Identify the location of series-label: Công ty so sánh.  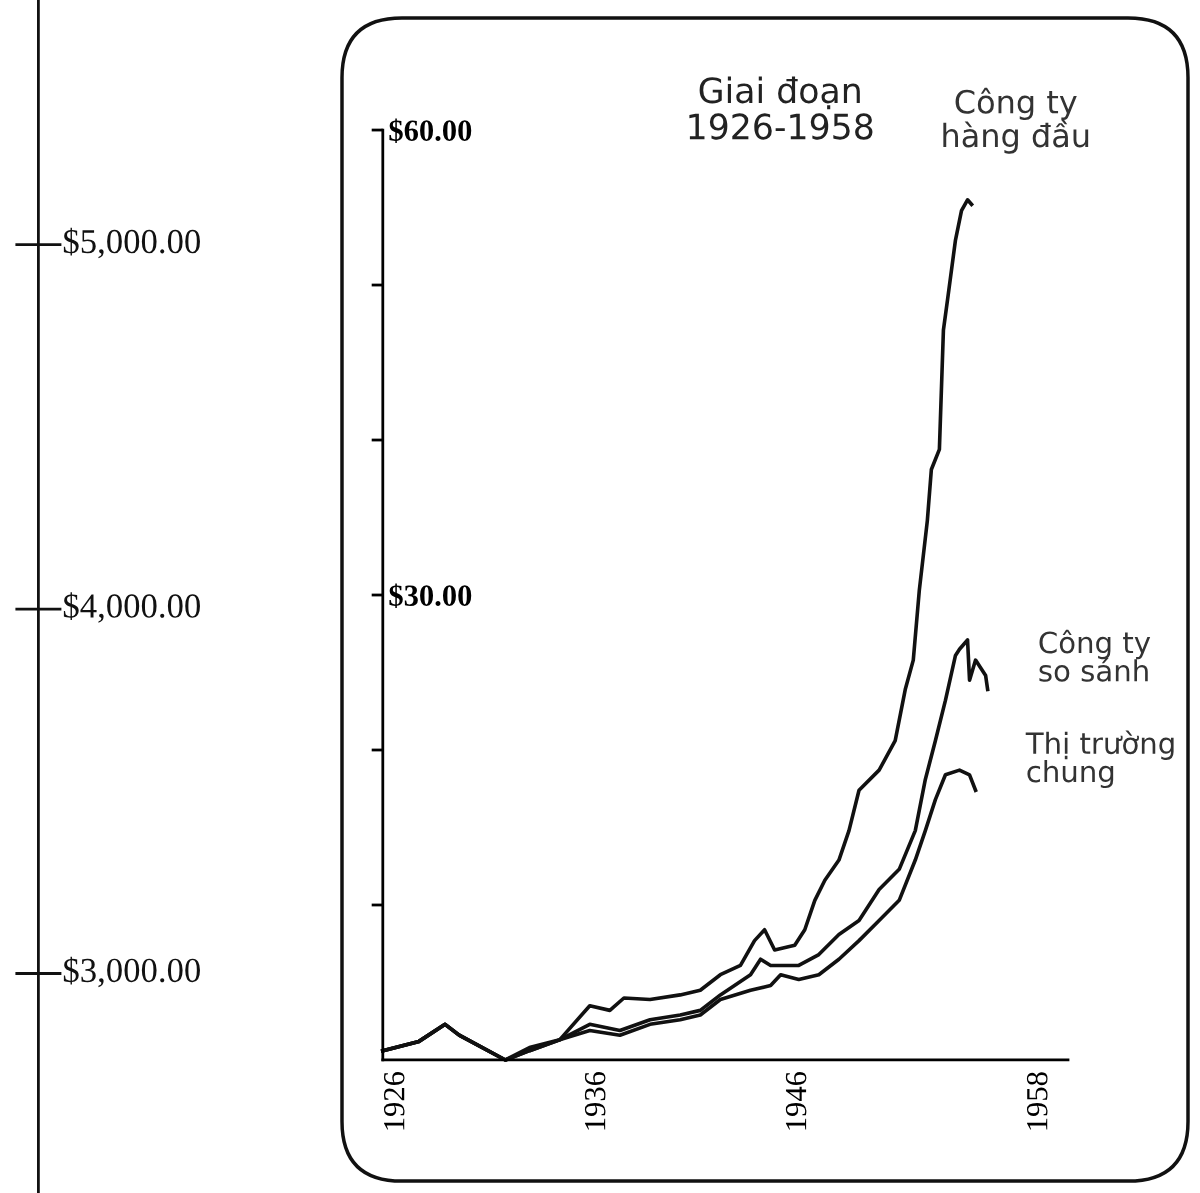
(1095, 655).